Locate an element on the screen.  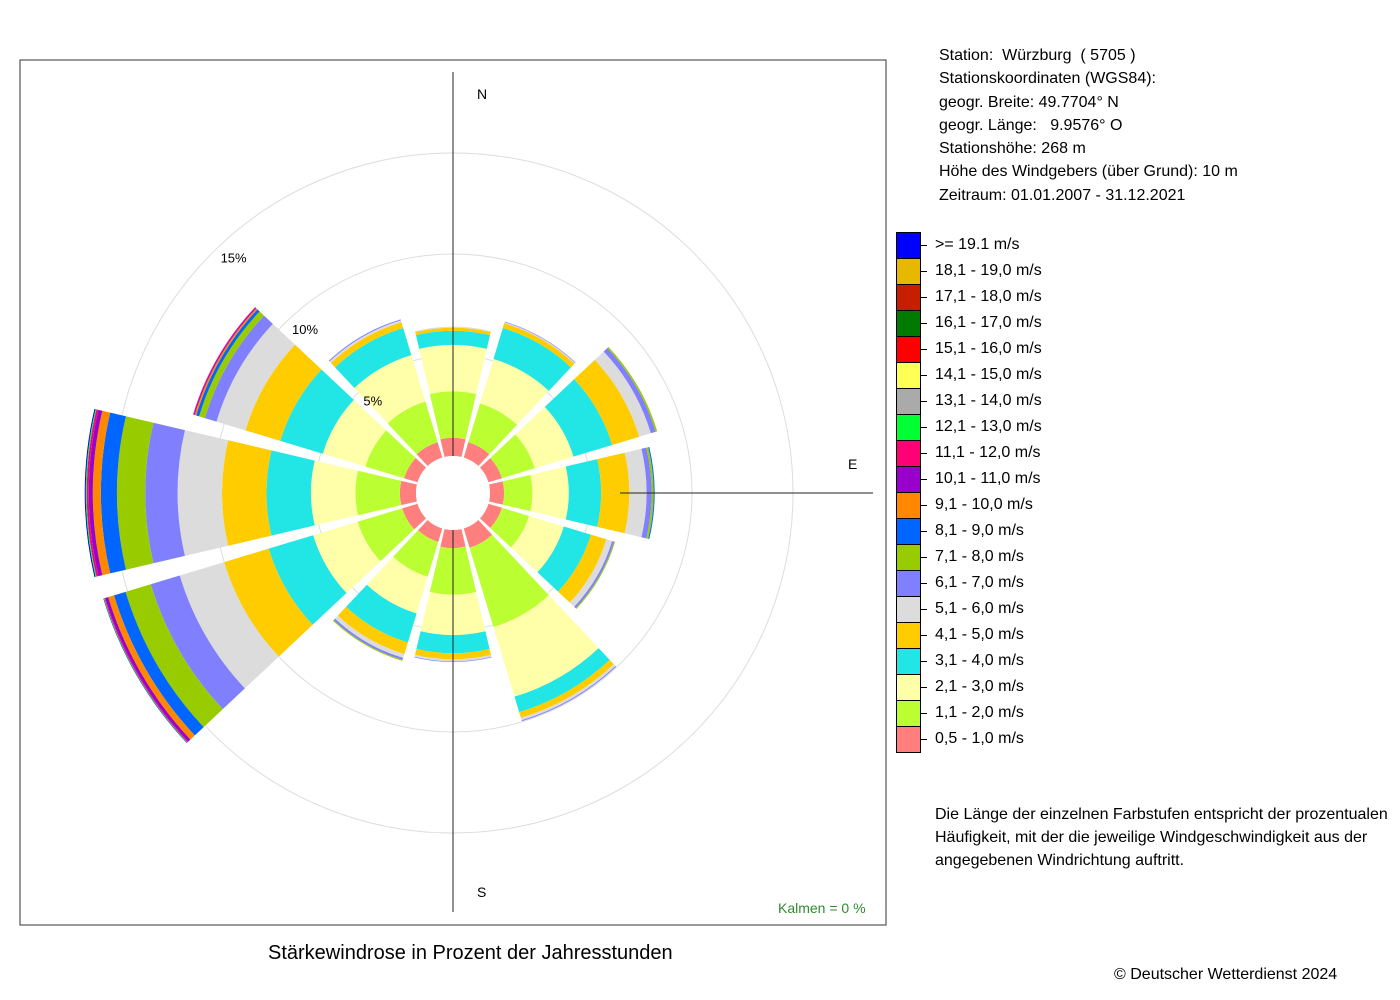
legend-colorbar is located at coordinates (908, 492).